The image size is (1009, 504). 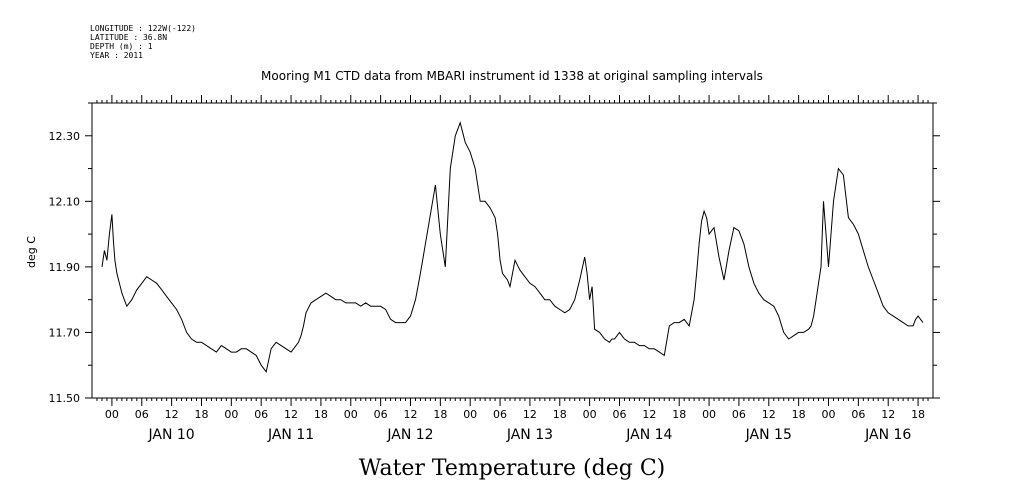 What do you see at coordinates (290, 435) in the screenshot?
I see `x-day-label: JAN 11` at bounding box center [290, 435].